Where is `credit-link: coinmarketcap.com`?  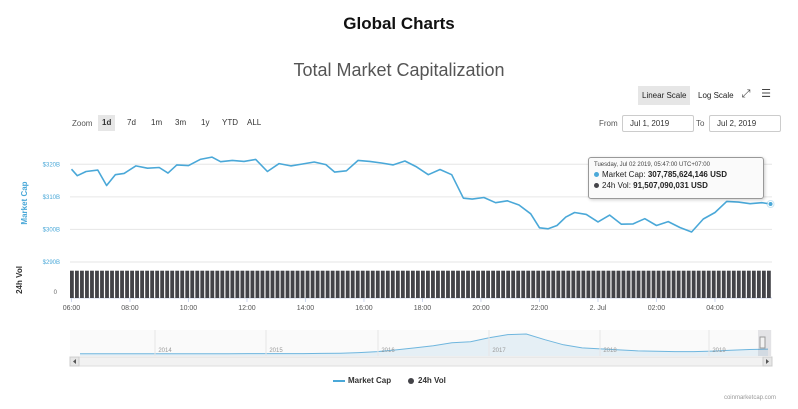
credit-link: coinmarketcap.com is located at coordinates (749, 398).